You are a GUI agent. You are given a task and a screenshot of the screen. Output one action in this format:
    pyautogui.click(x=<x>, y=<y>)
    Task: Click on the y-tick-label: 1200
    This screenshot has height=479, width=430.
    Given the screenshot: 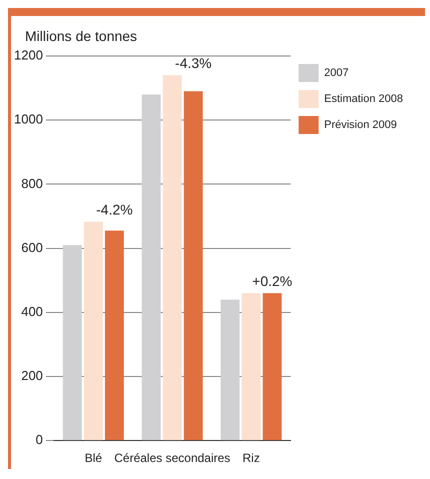 What is the action you would take?
    pyautogui.click(x=28, y=55)
    